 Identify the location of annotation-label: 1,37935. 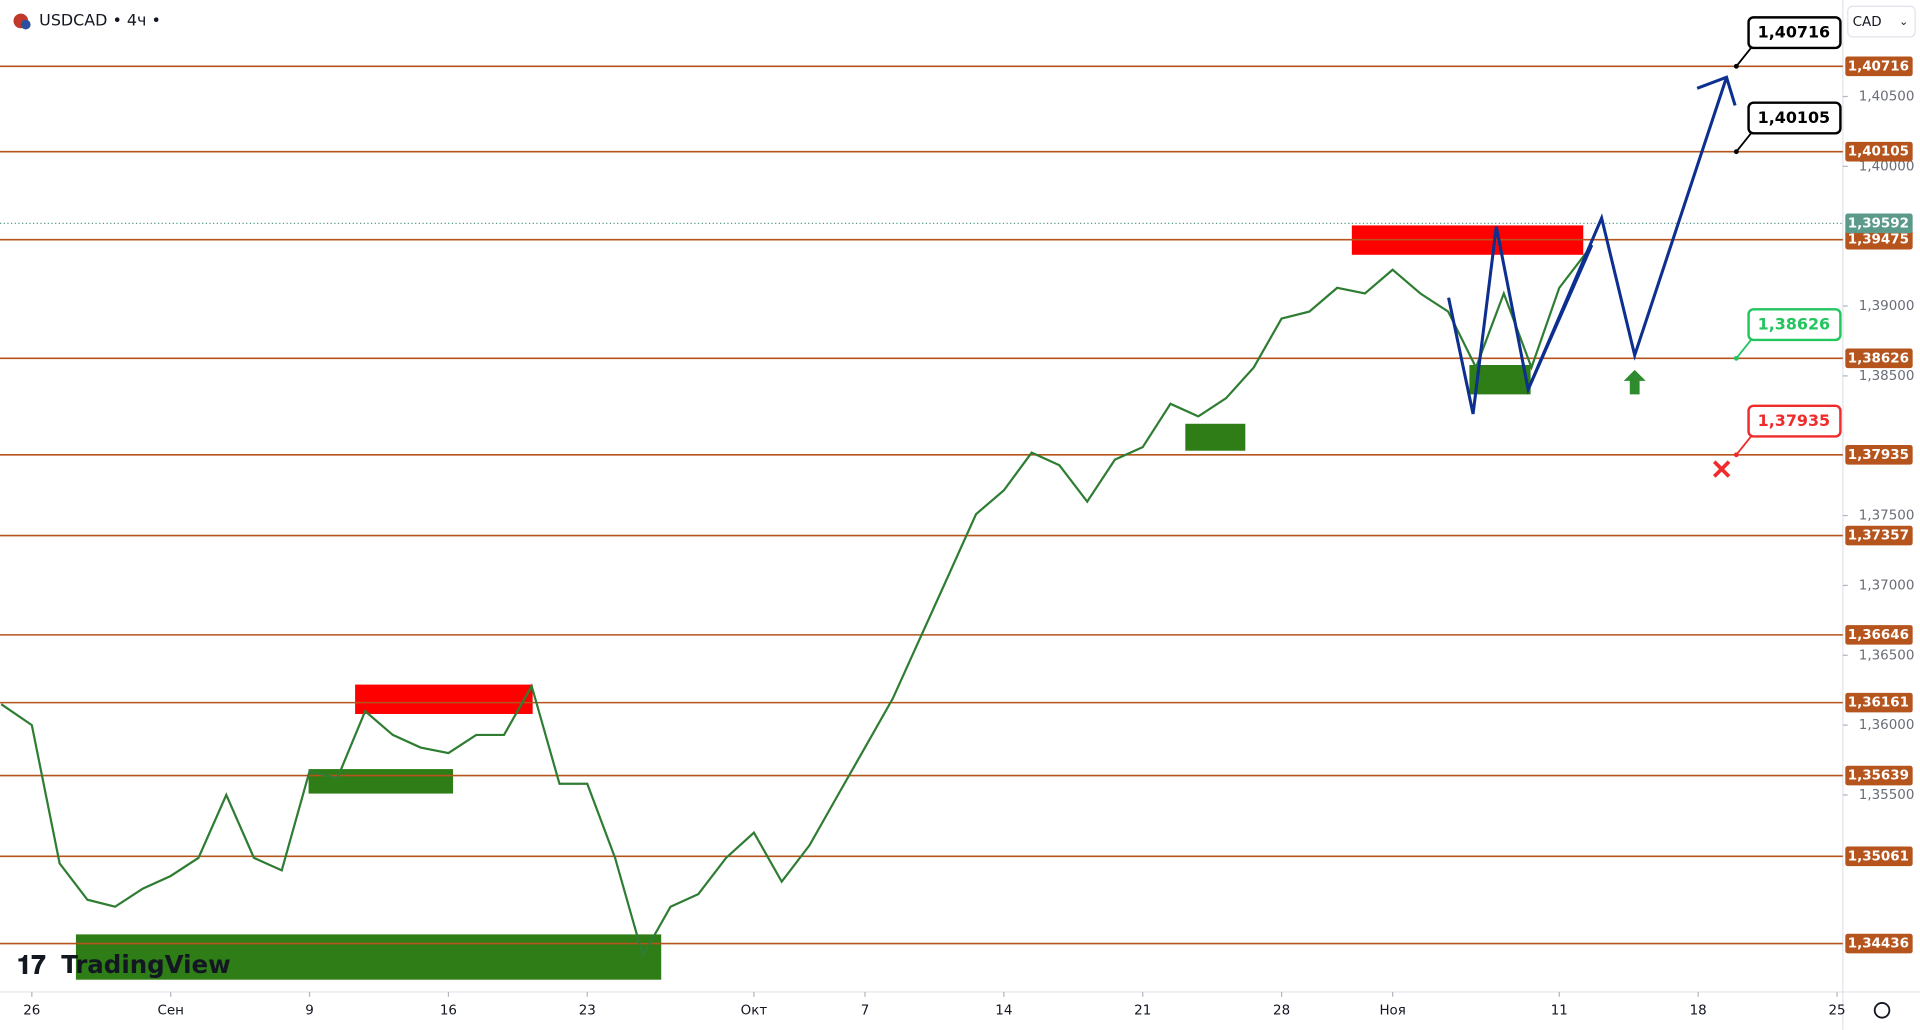
(1794, 420).